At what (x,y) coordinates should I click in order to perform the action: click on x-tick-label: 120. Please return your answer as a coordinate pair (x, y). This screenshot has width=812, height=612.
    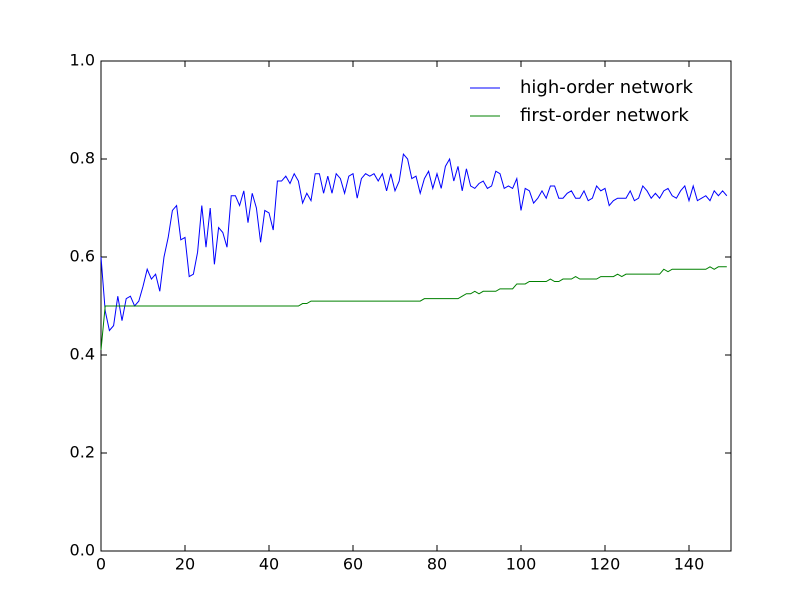
    Looking at the image, I should click on (605, 564).